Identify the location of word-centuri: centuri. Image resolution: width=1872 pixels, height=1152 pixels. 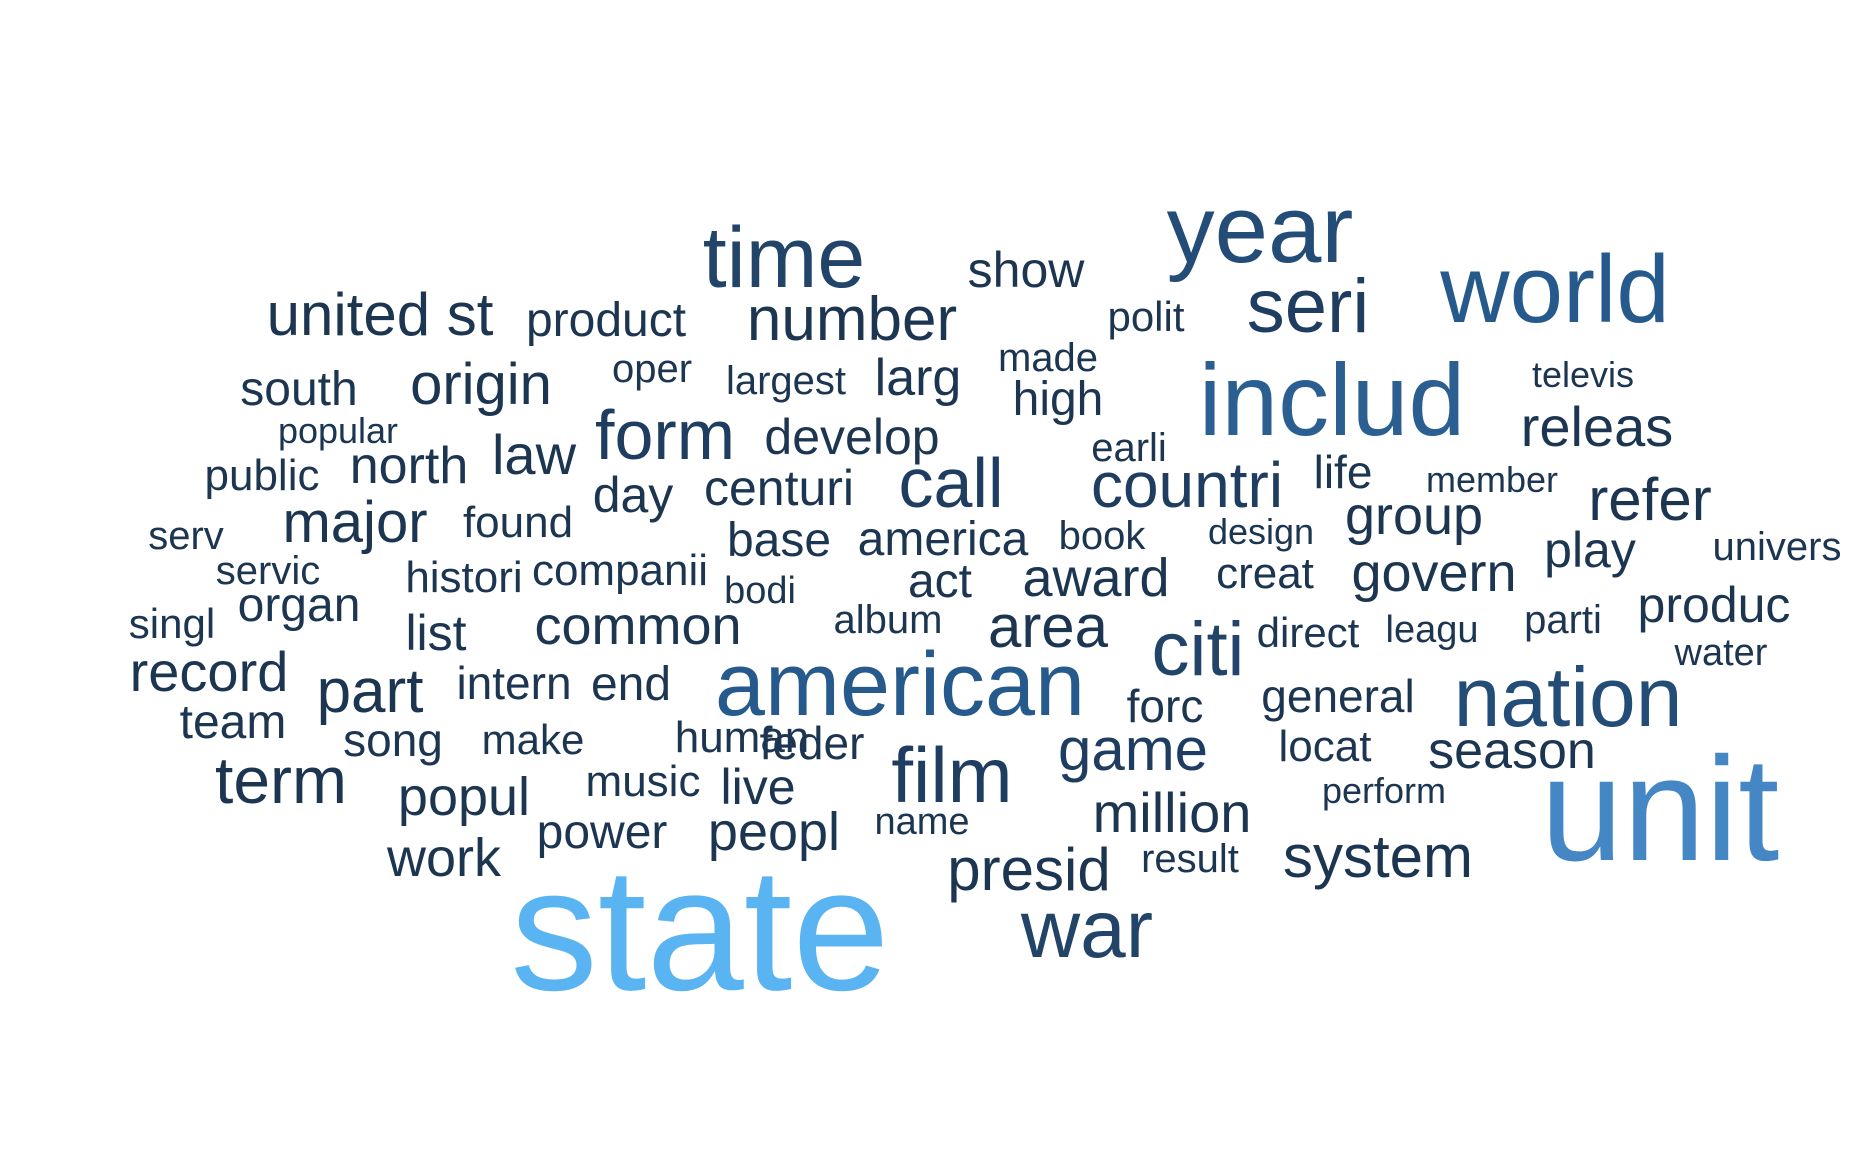
(779, 488).